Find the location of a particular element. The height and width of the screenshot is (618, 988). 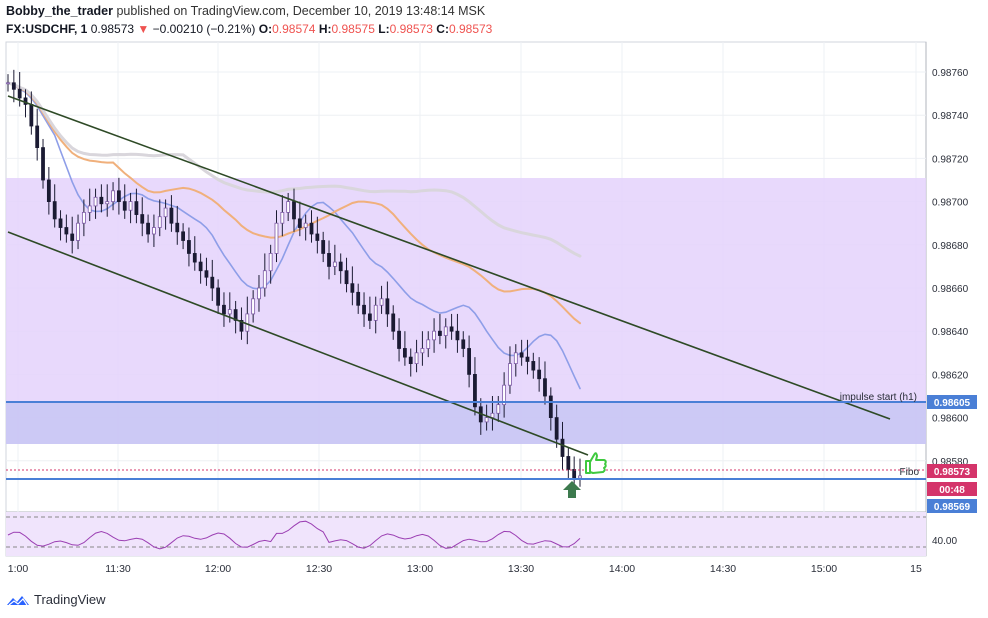

high-value: 0.98575 is located at coordinates (353, 29).